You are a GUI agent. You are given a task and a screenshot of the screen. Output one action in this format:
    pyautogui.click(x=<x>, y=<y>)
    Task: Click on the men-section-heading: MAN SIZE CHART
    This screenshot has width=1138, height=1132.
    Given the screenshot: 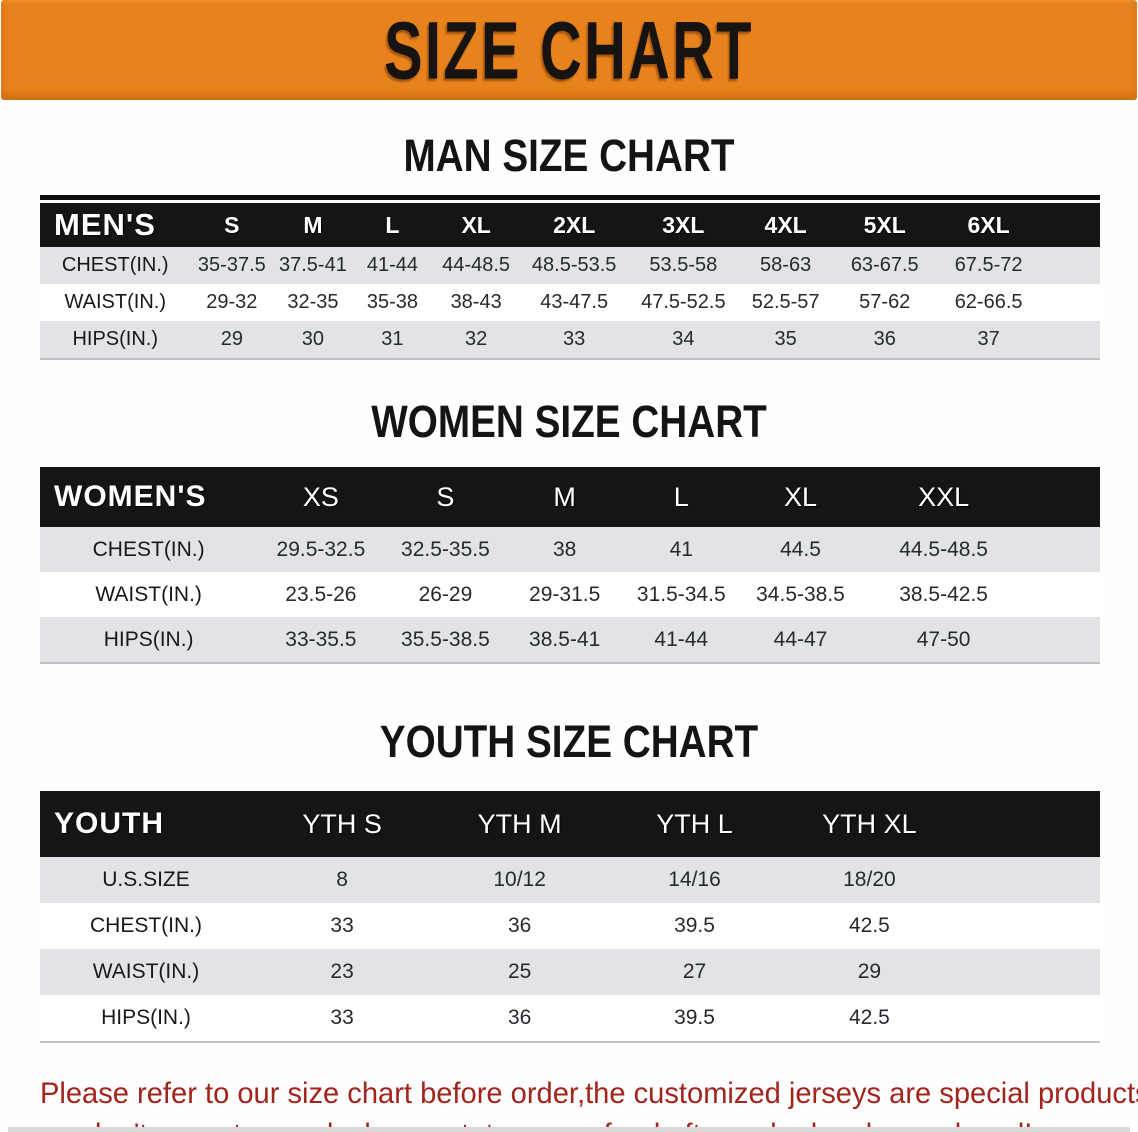 What is the action you would take?
    pyautogui.click(x=569, y=155)
    